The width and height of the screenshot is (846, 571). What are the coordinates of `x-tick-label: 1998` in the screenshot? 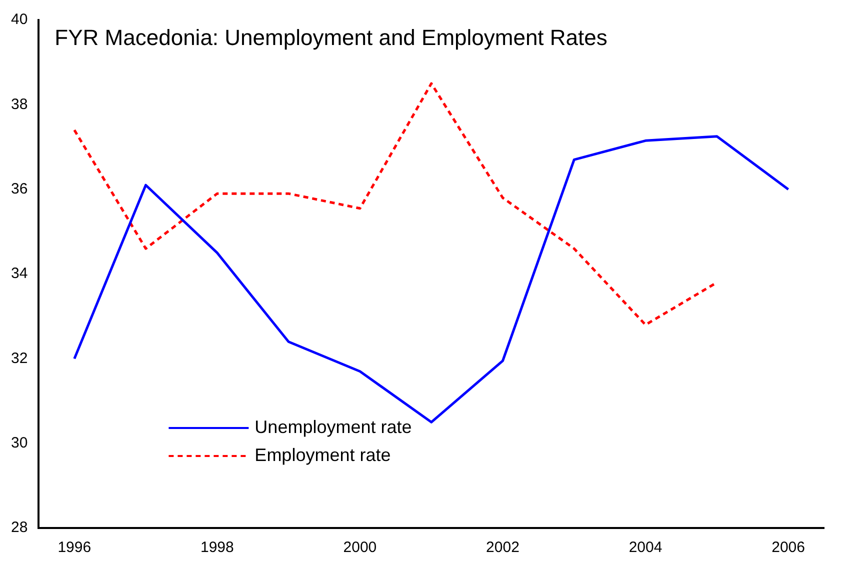 It's located at (217, 547).